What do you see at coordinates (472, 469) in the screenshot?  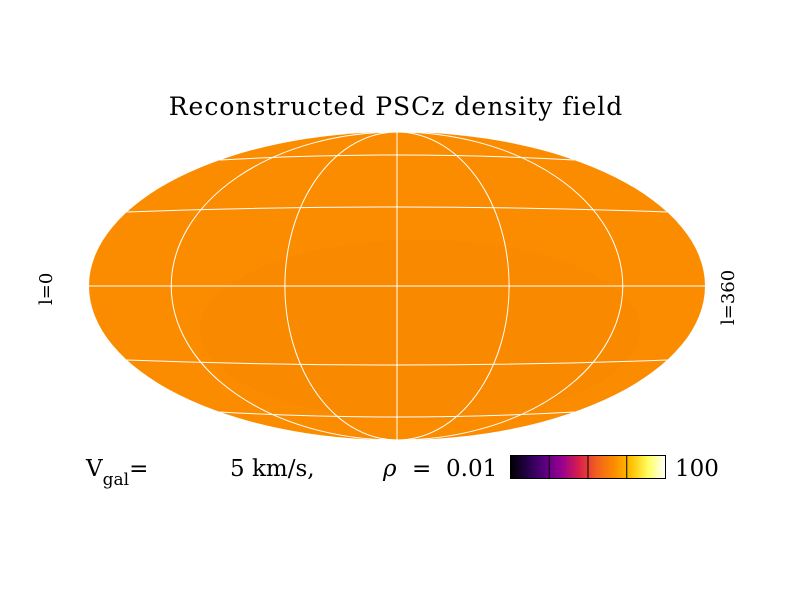 I see `colorbar-min-label: 0.01` at bounding box center [472, 469].